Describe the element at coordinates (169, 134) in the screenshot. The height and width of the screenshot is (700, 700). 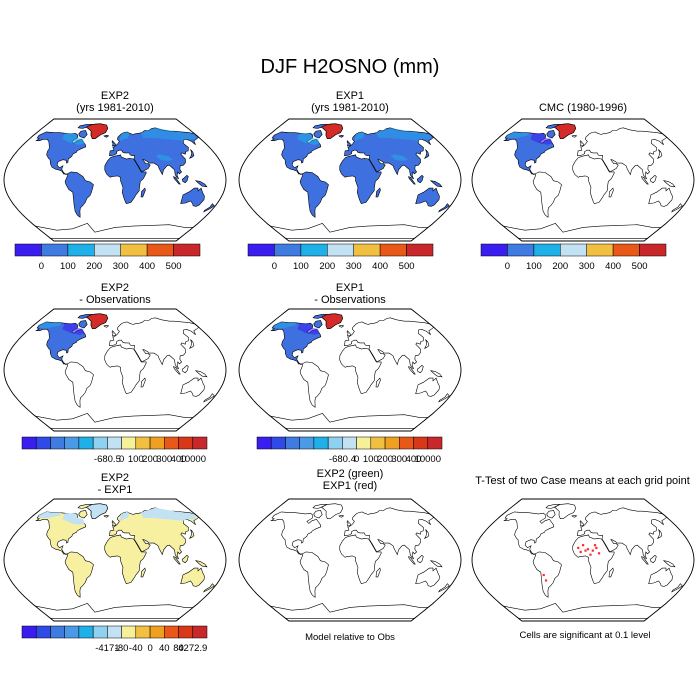
I see `snow-siberia` at that location.